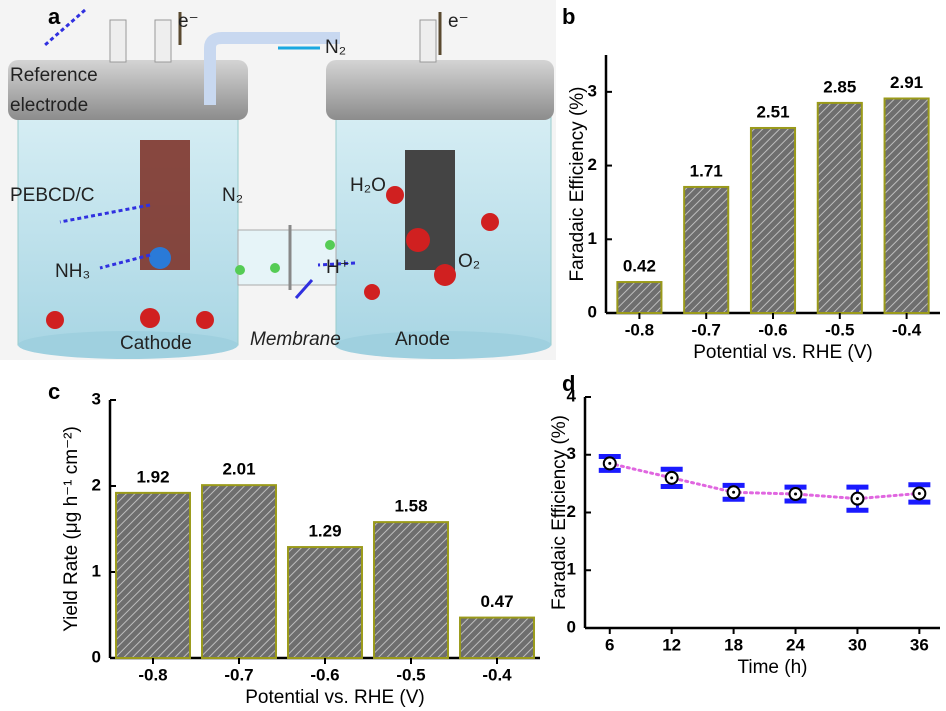 The width and height of the screenshot is (946, 711). Describe the element at coordinates (671, 644) in the screenshot. I see `x-tick-label: 12` at that location.